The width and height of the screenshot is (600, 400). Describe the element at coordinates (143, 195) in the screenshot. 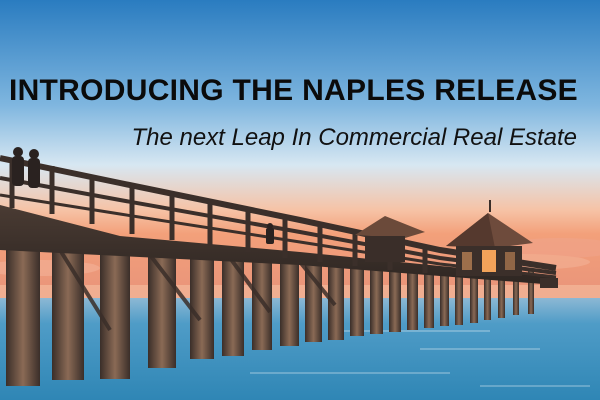

I see `people-silhouettes` at that location.